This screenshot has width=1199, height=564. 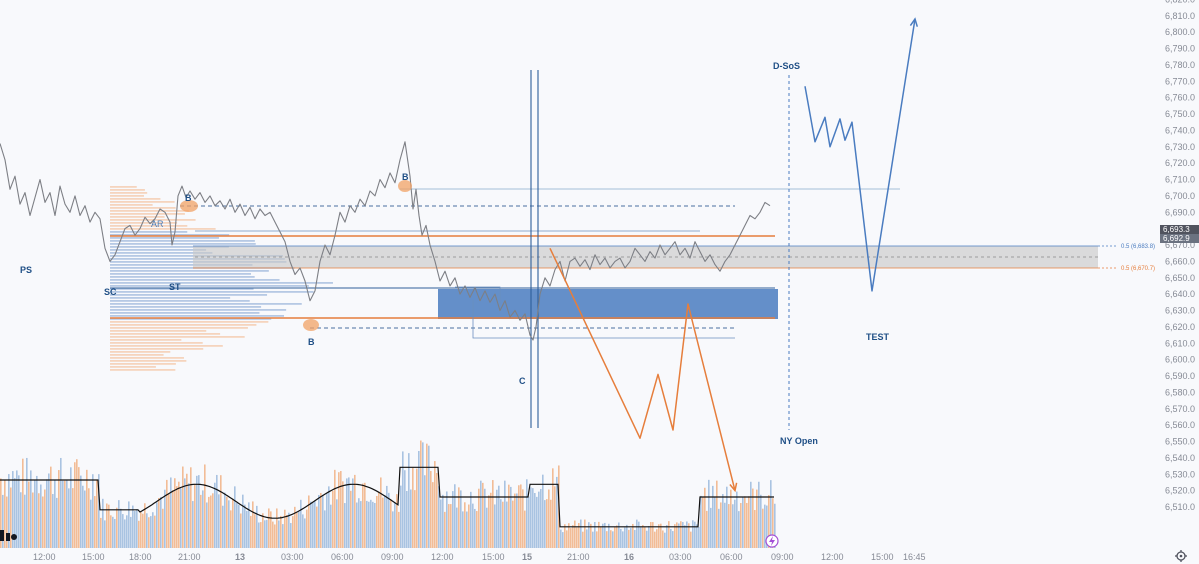 I want to click on price-tick-label: 6,700.0, so click(x=1180, y=196).